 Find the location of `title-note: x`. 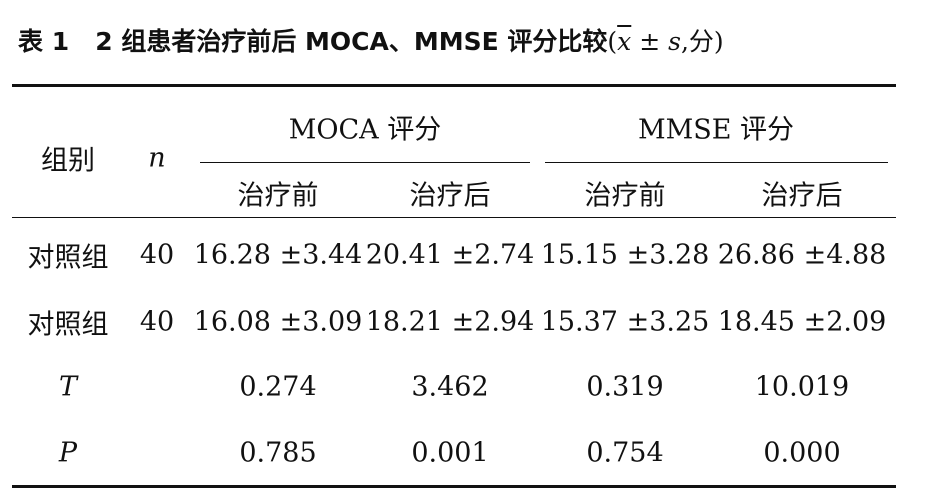

title-note: x is located at coordinates (624, 41).